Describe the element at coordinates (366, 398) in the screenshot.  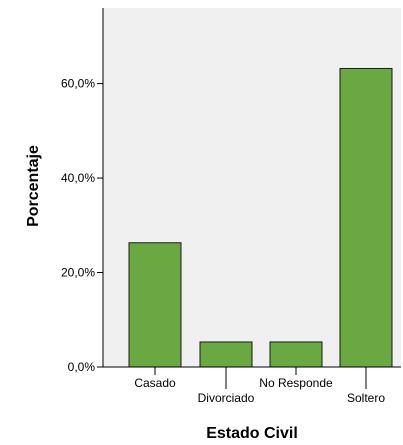
I see `x-tick-label: Soltero` at that location.